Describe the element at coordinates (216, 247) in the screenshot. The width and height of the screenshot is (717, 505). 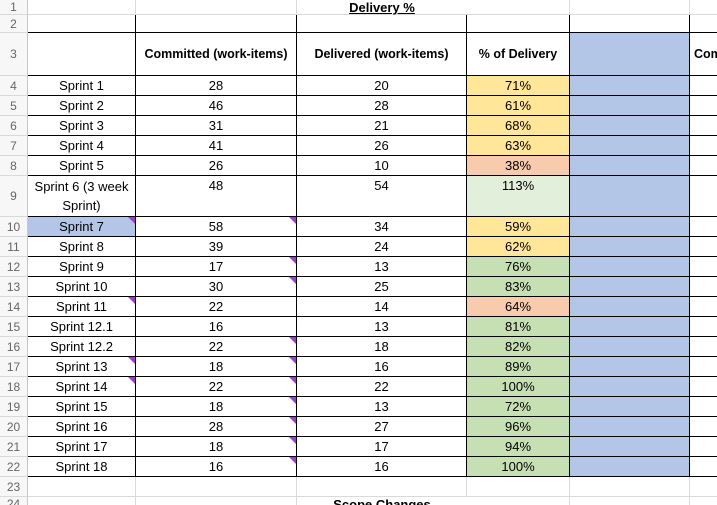
I see `committed-cell: 39` at that location.